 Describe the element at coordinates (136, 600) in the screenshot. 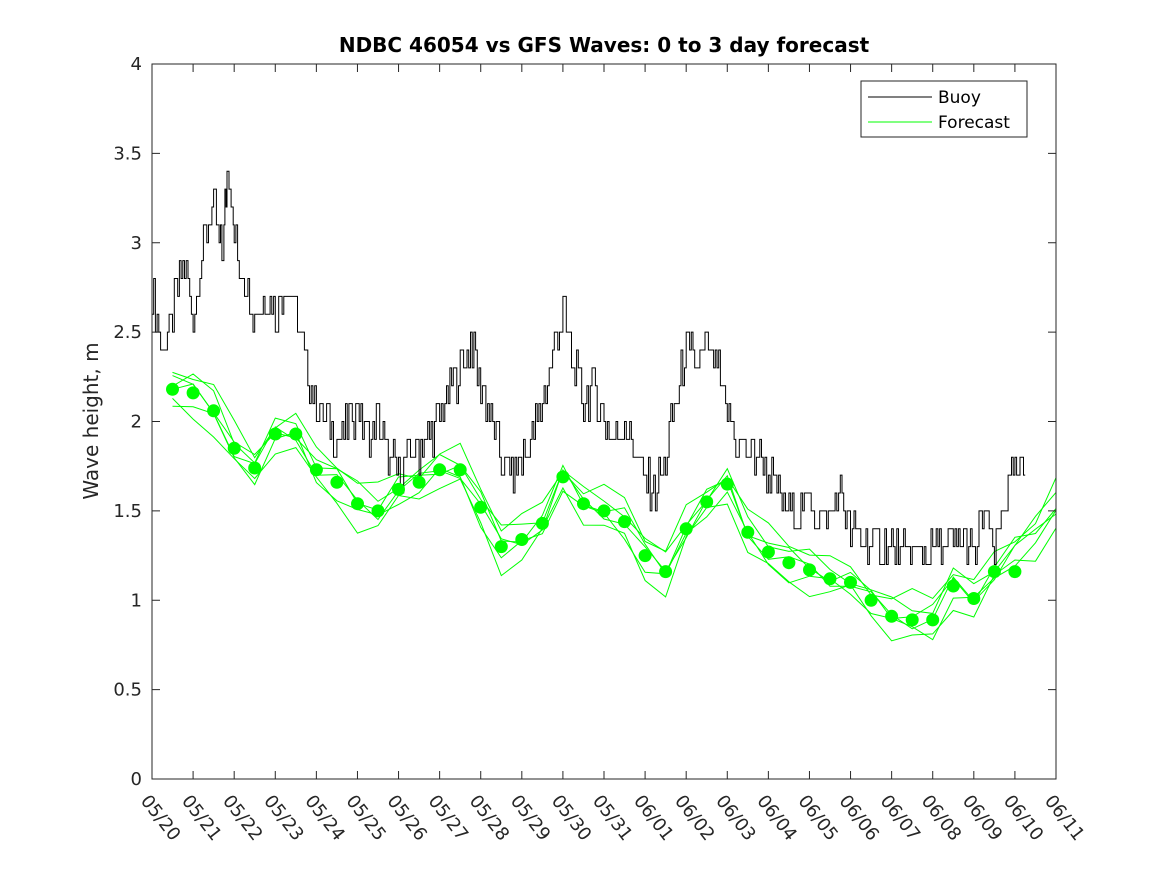

I see `y-tick-label: 1` at that location.